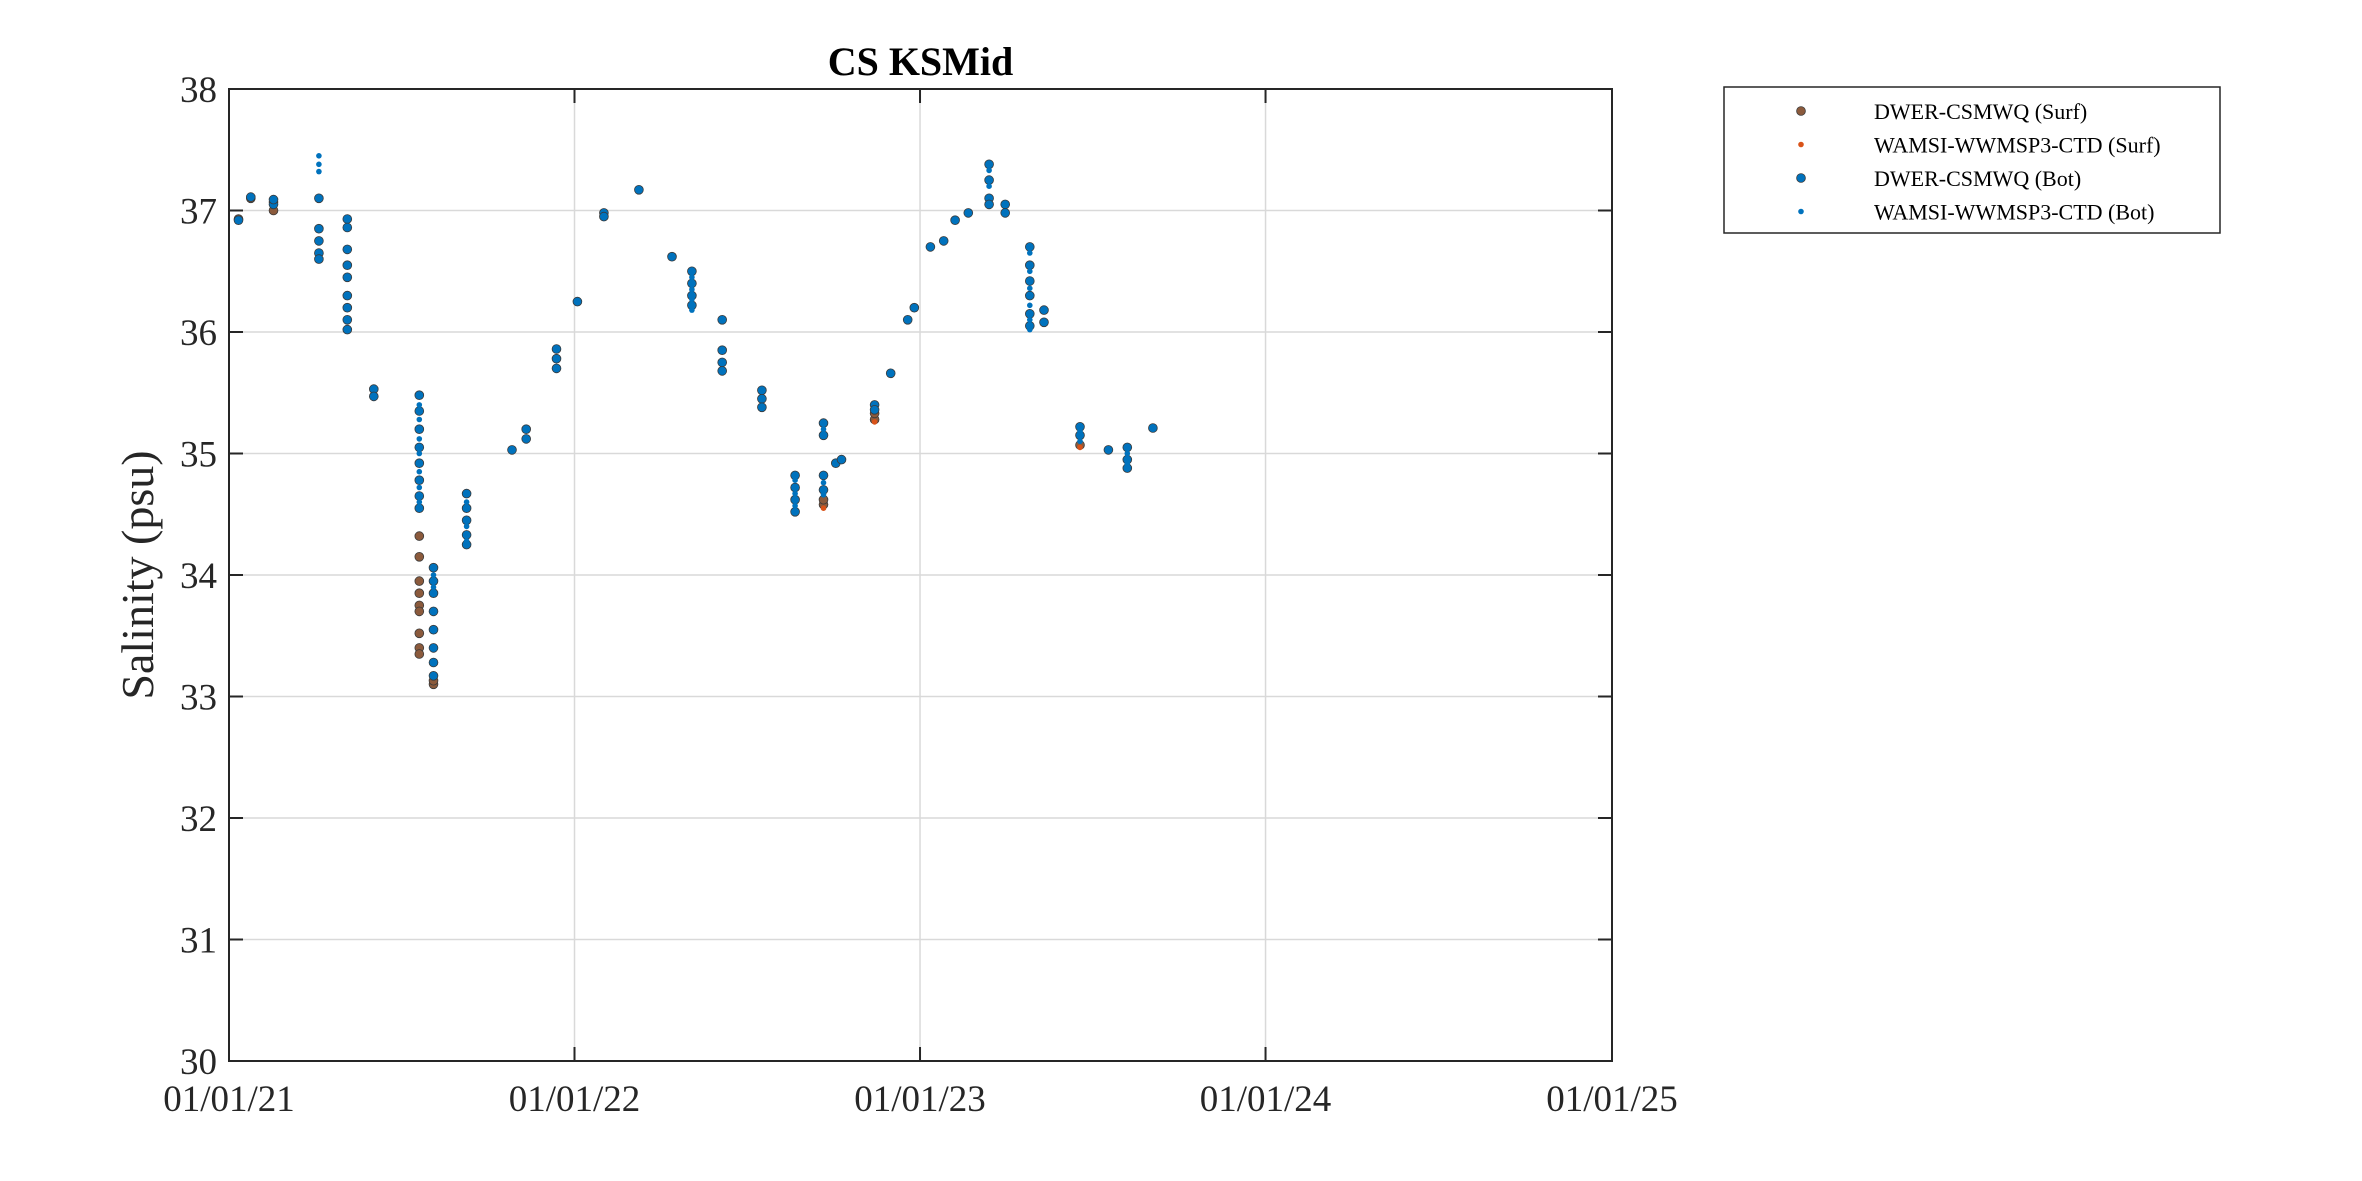 The image size is (2362, 1181). I want to click on legend-box, so click(1972, 160).